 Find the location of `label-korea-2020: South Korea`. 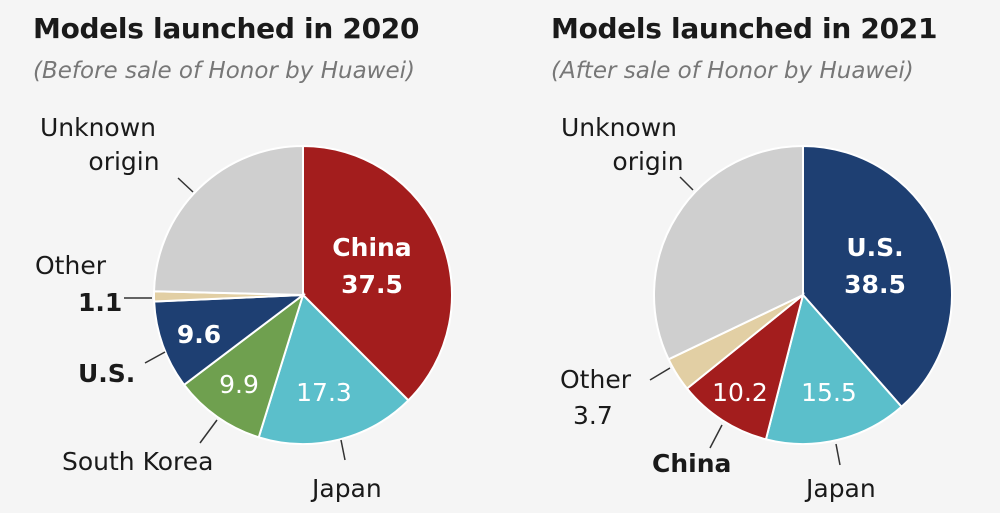

label-korea-2020: South Korea is located at coordinates (137, 461).